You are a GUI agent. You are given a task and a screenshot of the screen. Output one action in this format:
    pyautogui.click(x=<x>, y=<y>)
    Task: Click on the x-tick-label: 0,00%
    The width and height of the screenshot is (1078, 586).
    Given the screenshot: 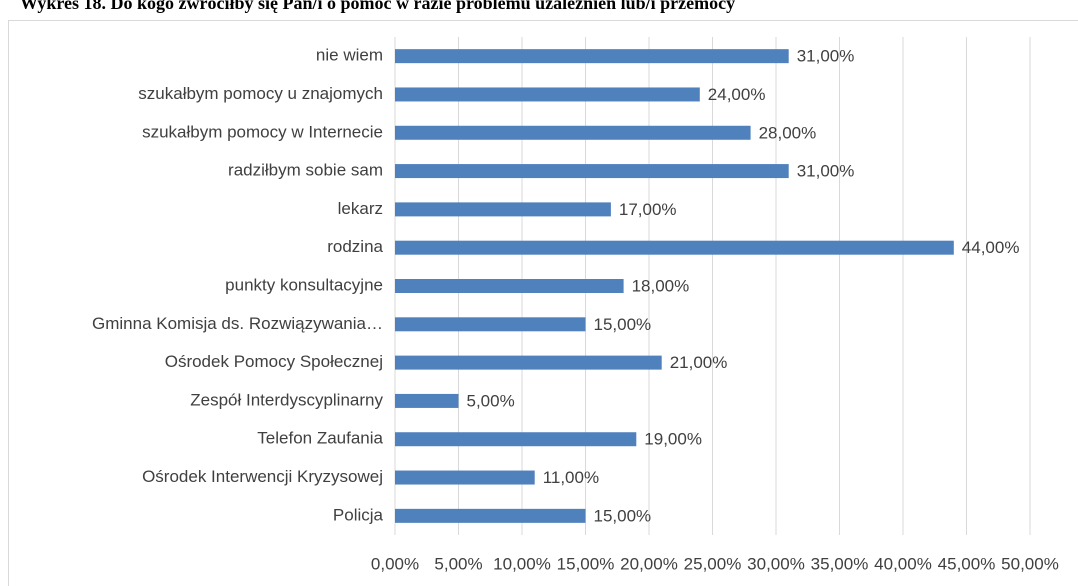 What is the action you would take?
    pyautogui.click(x=395, y=563)
    